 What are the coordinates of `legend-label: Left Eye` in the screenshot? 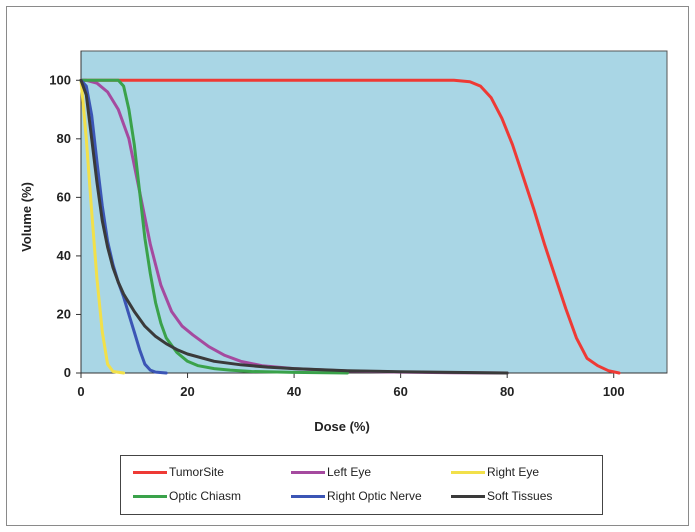 It's located at (349, 472).